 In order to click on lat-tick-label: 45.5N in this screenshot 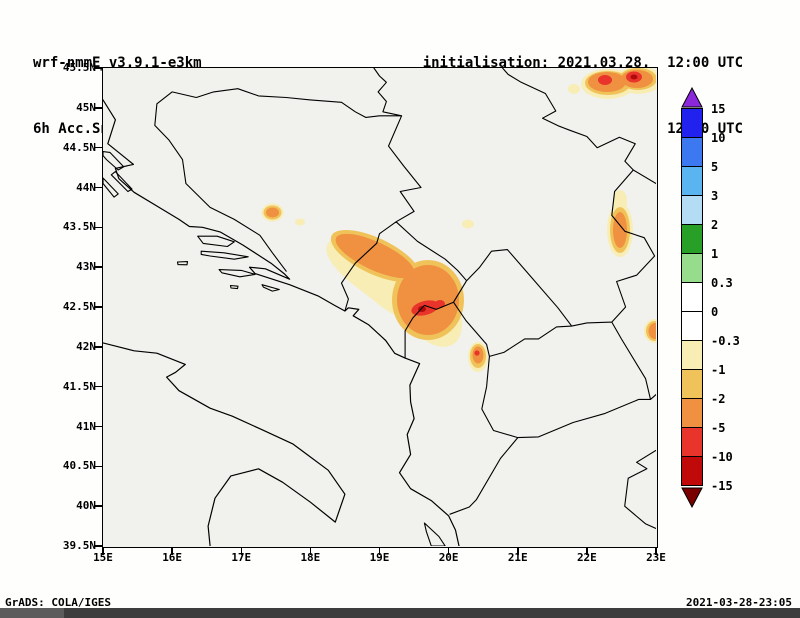, I will do `click(79, 67)`.